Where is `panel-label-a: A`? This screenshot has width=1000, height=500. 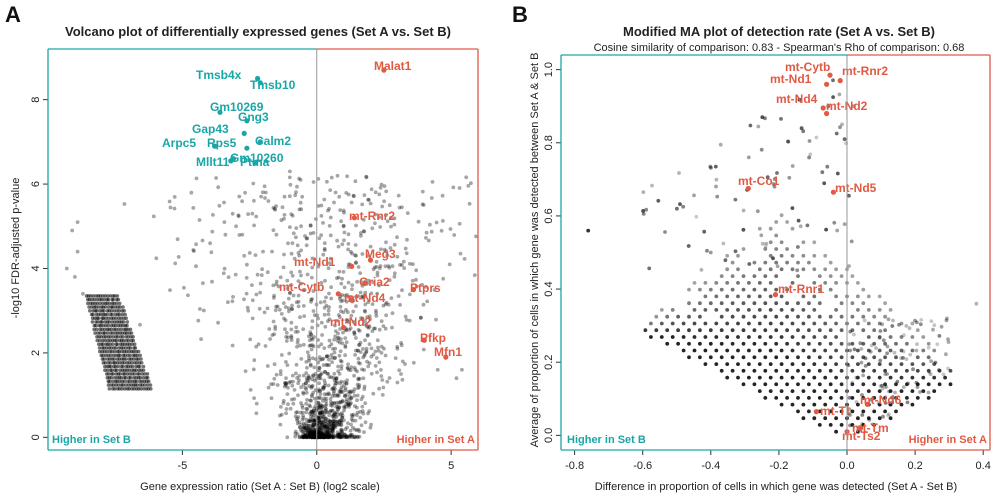
panel-label-a: A is located at coordinates (13, 14).